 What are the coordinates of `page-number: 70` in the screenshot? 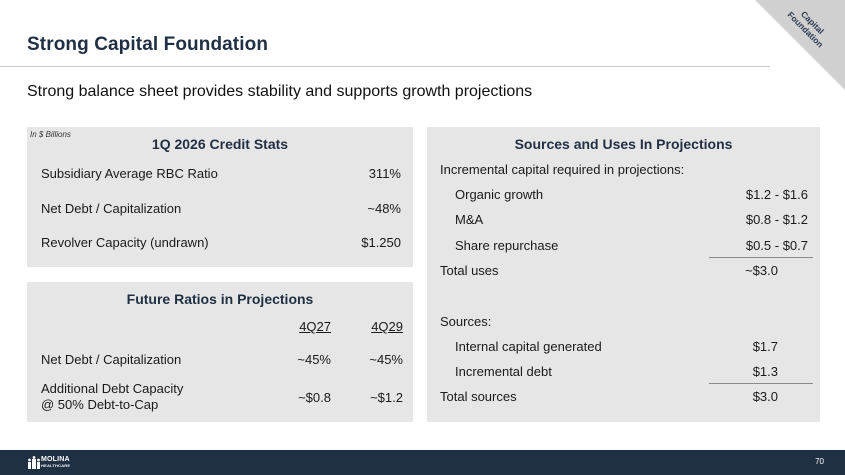 It's located at (819, 461).